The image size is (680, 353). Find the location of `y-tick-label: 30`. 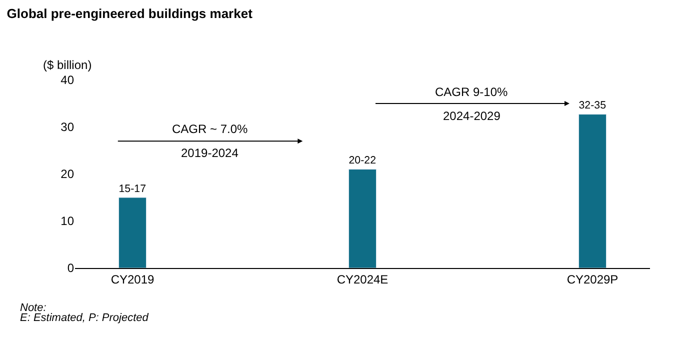

y-tick-label: 30 is located at coordinates (67, 127).